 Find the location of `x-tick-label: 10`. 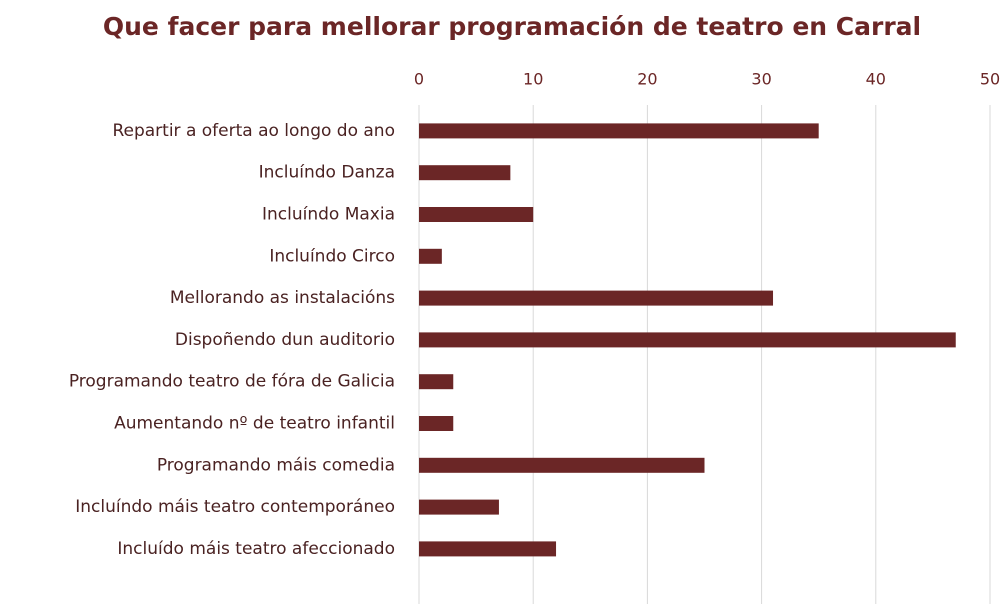

x-tick-label: 10 is located at coordinates (533, 79).